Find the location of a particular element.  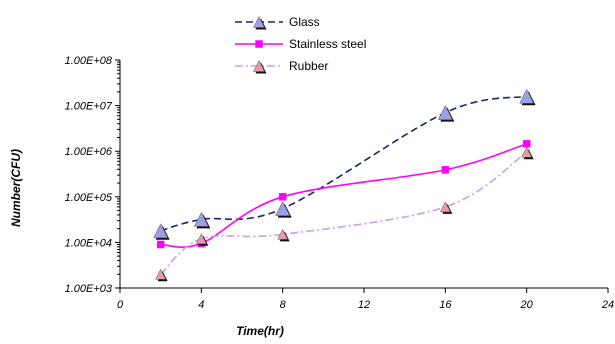

legend: Glass Stainless steel Rubber is located at coordinates (300, 44).